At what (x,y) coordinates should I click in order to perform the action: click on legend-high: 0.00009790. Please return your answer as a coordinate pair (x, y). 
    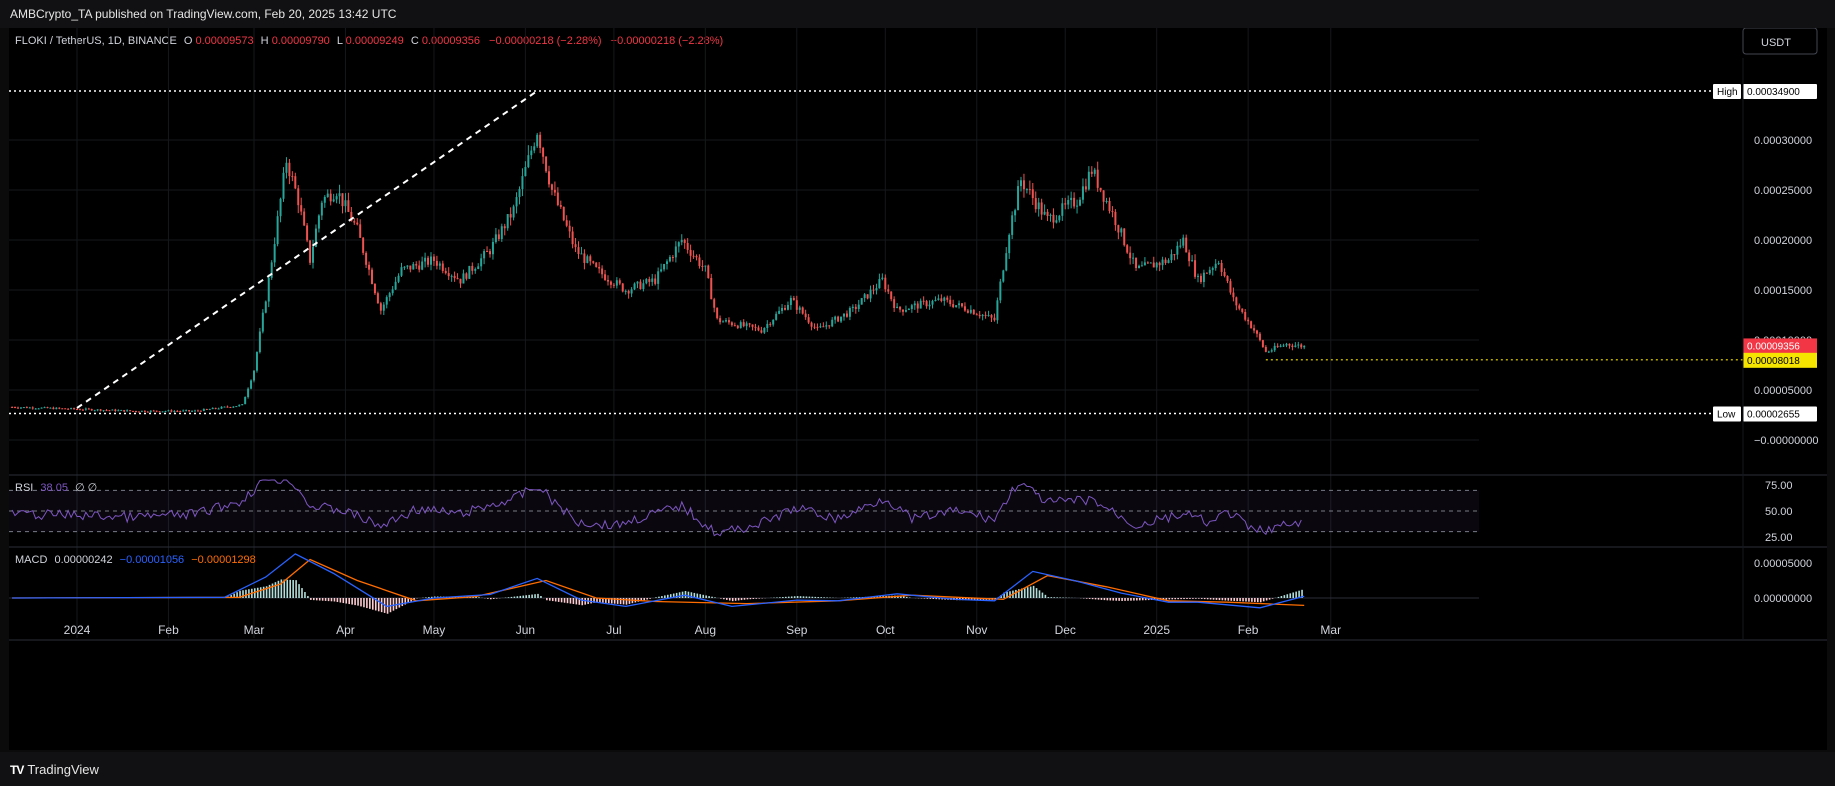
    Looking at the image, I should click on (301, 41).